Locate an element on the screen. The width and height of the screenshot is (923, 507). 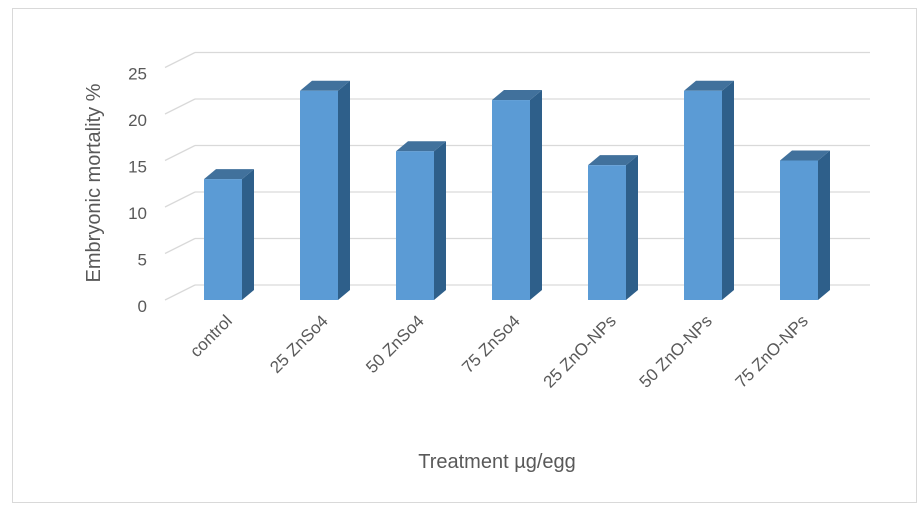
y-tick-label: 5 is located at coordinates (142, 260).